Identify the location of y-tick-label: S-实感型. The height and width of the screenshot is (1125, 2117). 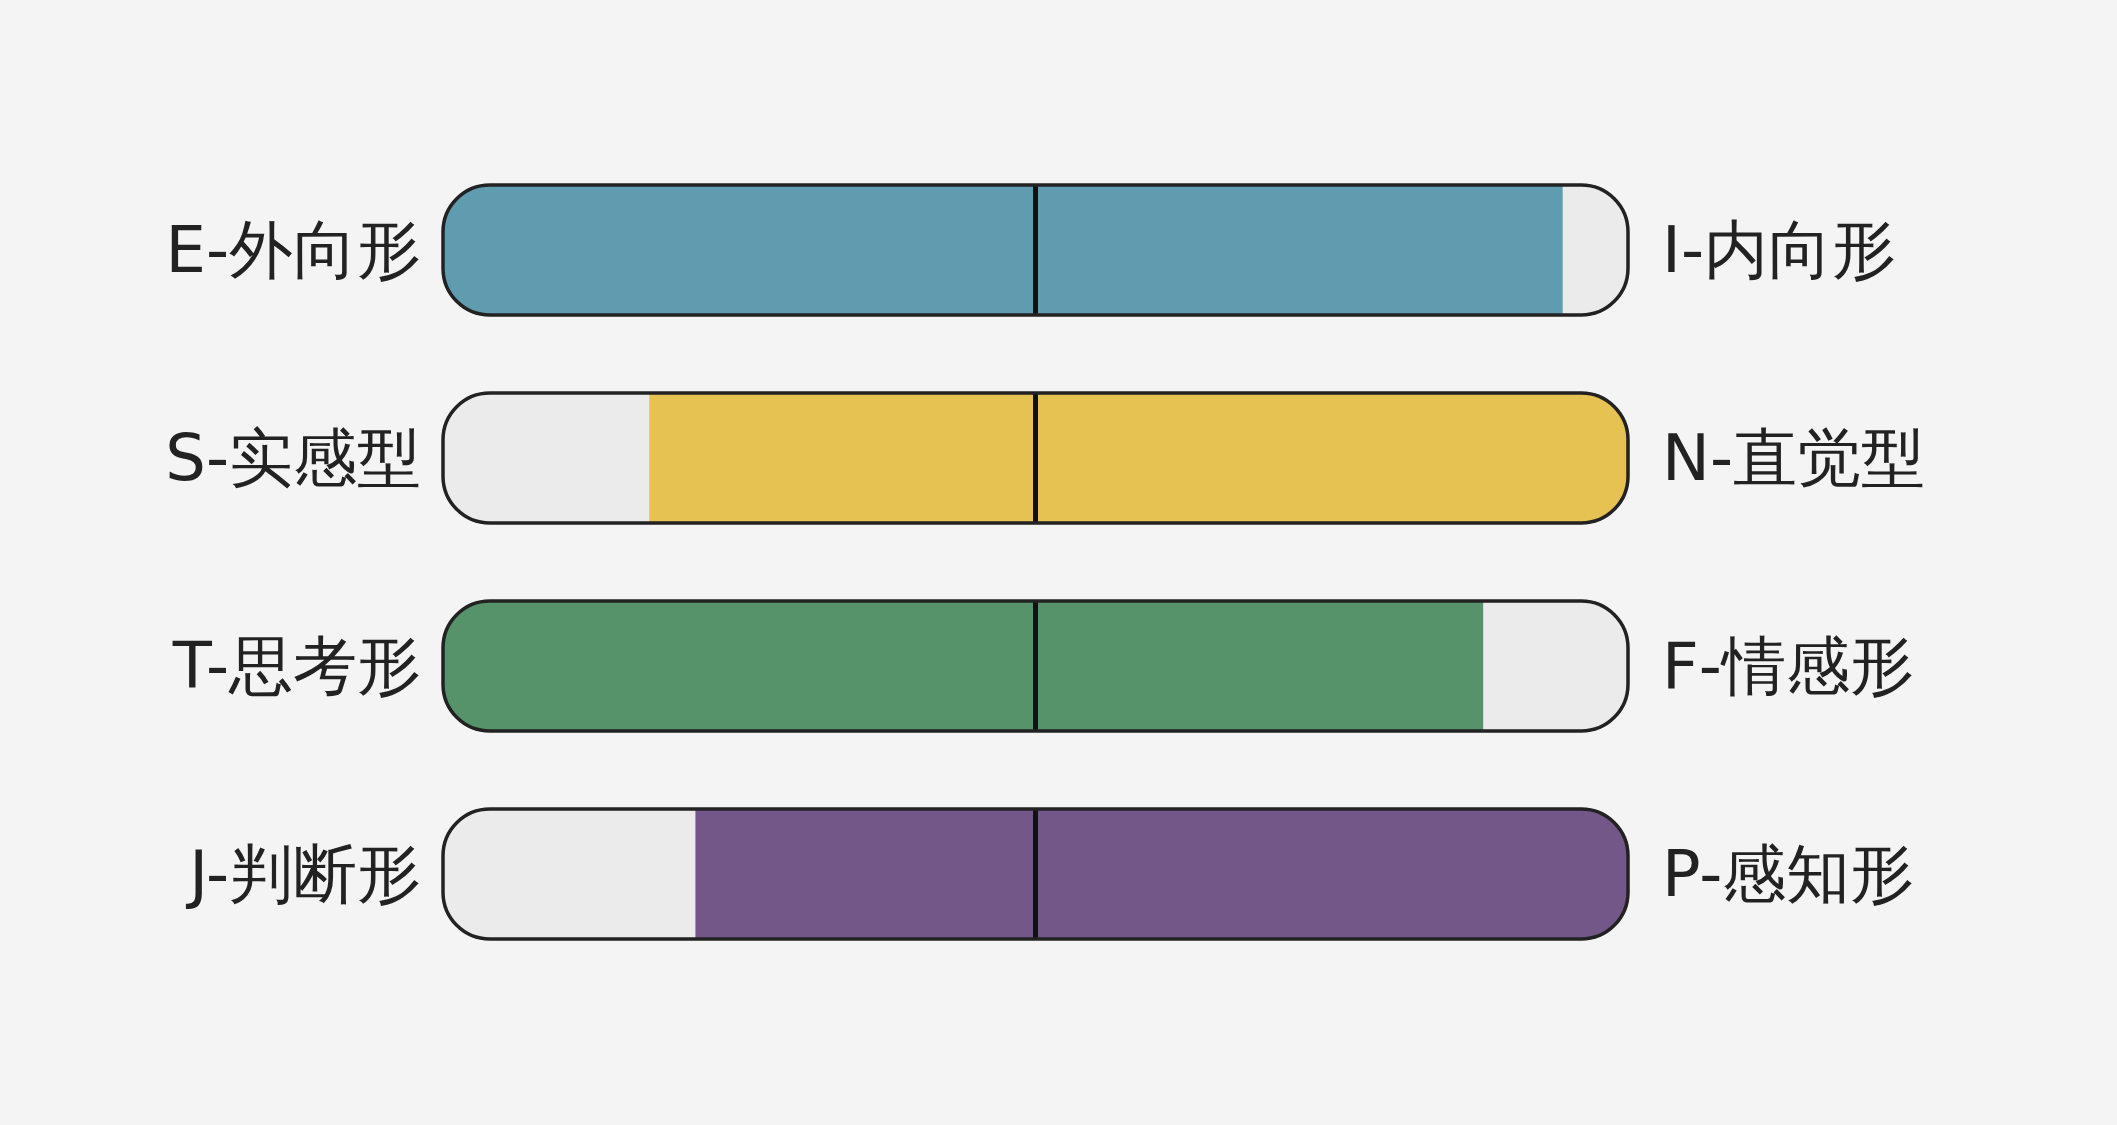
(293, 458).